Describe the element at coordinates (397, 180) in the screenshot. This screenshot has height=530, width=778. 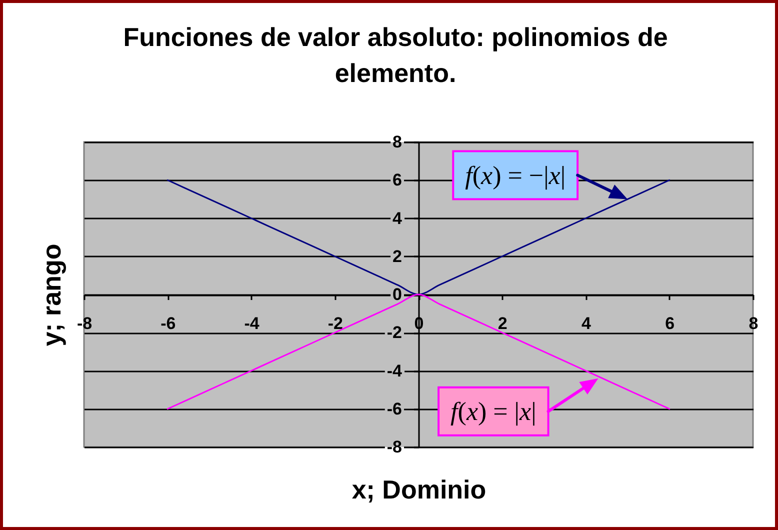
I see `y-tick-label: 6` at that location.